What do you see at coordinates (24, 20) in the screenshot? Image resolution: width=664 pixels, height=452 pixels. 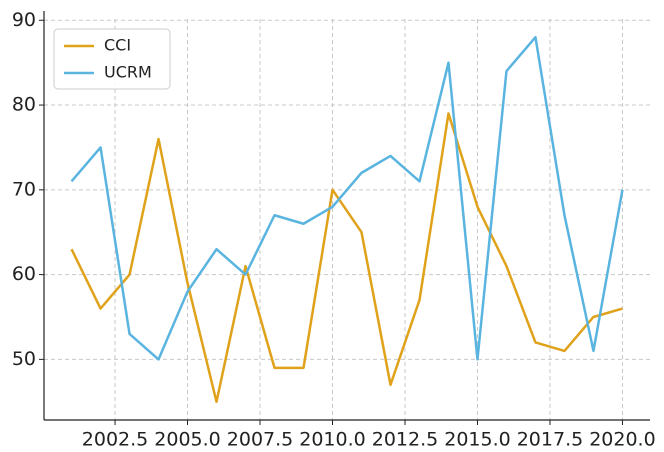 I see `y-tick-label: 90` at bounding box center [24, 20].